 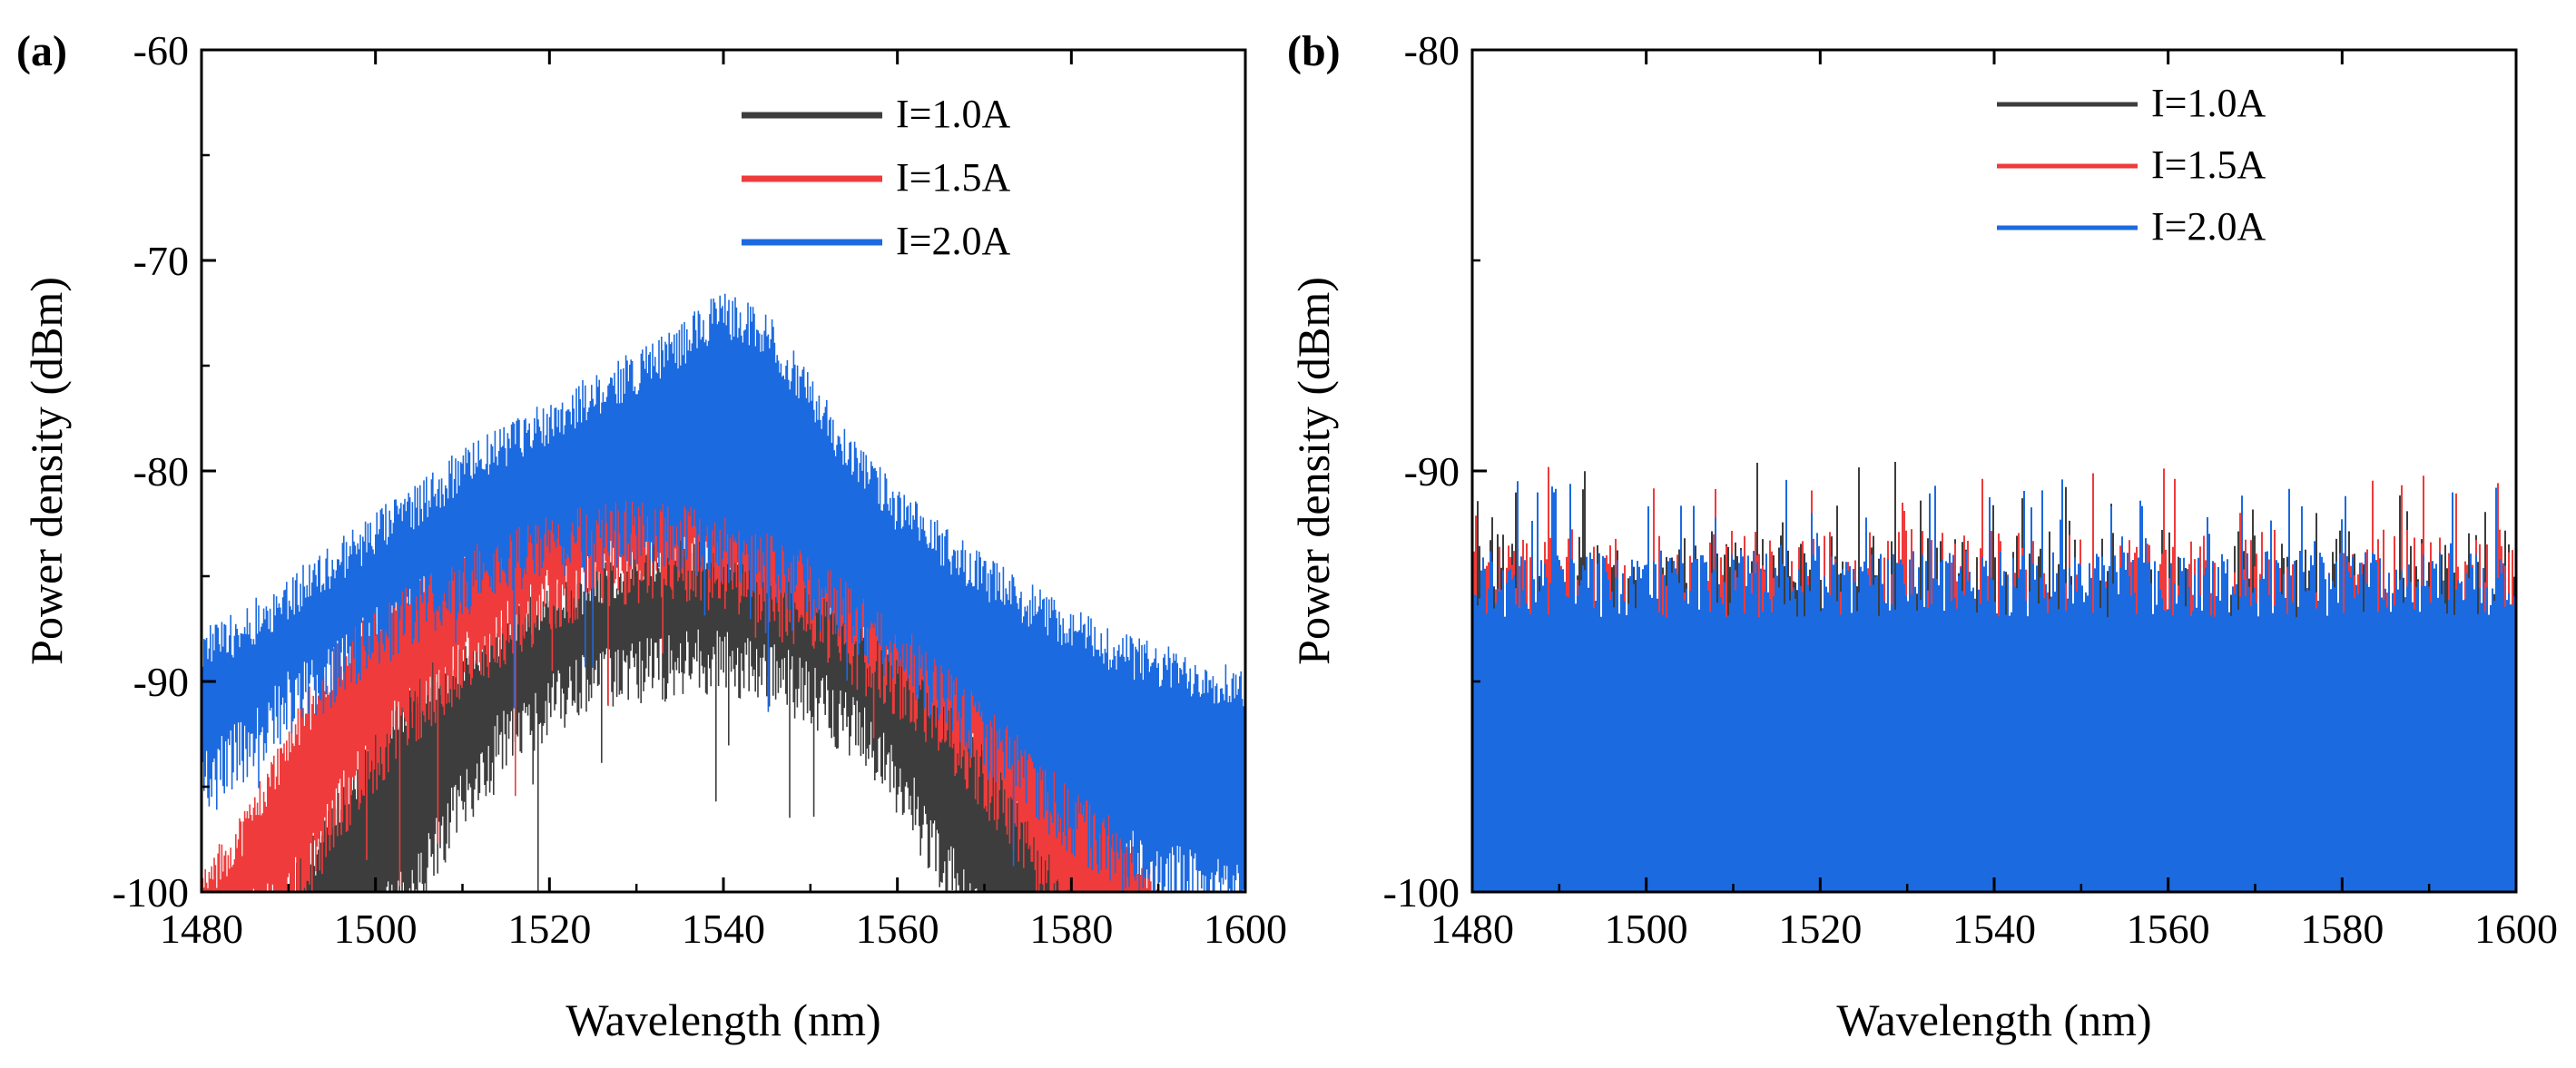 What do you see at coordinates (46, 471) in the screenshot?
I see `plot-a-y-axis-title: Power density (dBm)` at bounding box center [46, 471].